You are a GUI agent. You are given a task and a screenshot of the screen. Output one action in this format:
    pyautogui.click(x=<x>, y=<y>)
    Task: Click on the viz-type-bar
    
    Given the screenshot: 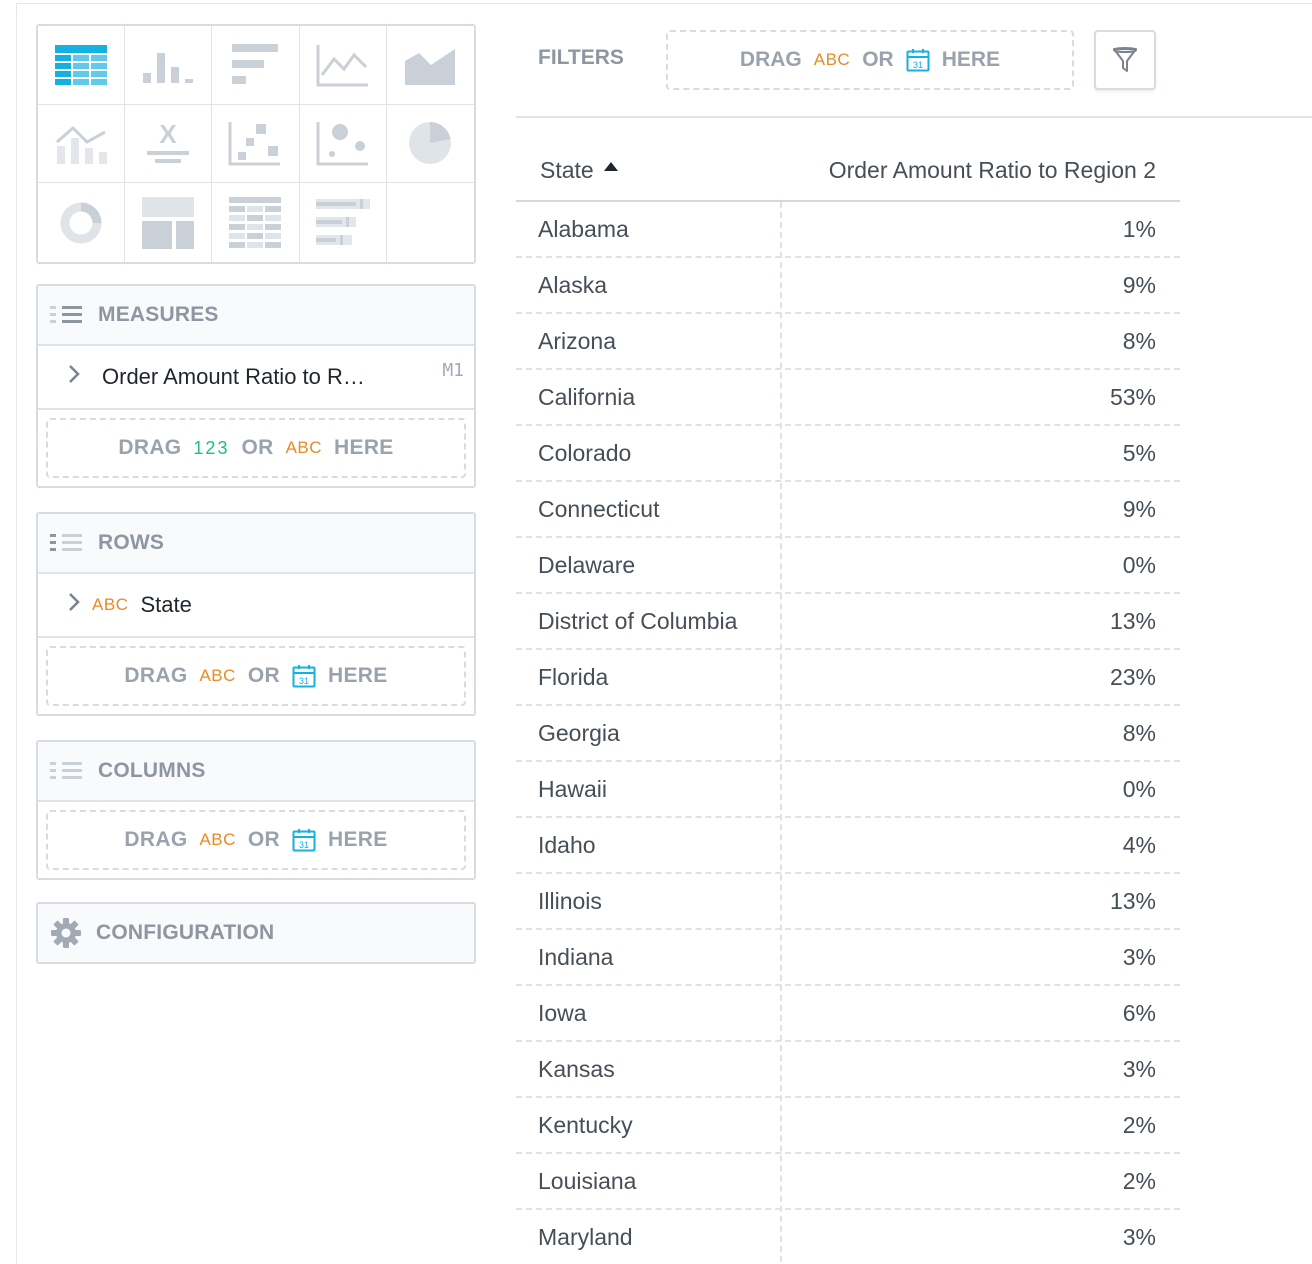 What is the action you would take?
    pyautogui.click(x=256, y=65)
    